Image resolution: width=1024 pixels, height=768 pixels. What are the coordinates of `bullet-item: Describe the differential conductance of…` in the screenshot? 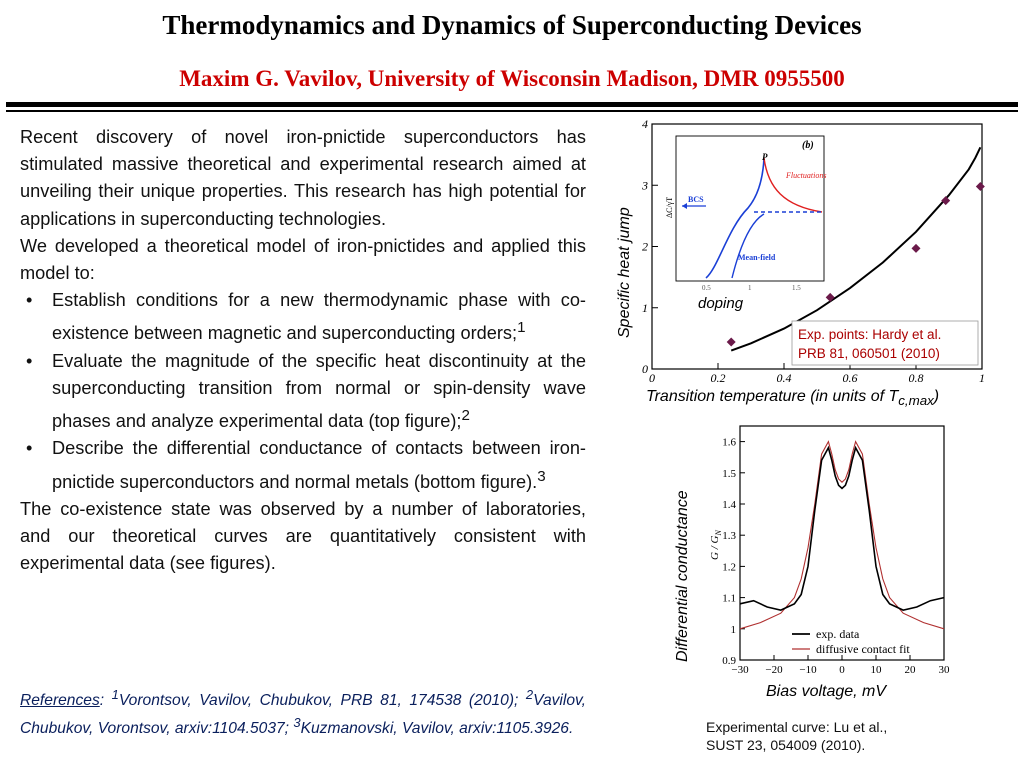 It's located at (303, 465).